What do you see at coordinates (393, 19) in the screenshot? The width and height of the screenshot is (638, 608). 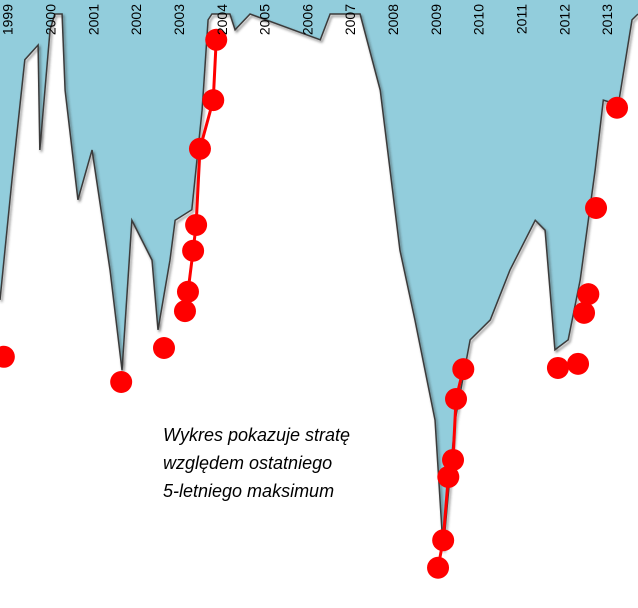 I see `x-tick-label: 2008` at bounding box center [393, 19].